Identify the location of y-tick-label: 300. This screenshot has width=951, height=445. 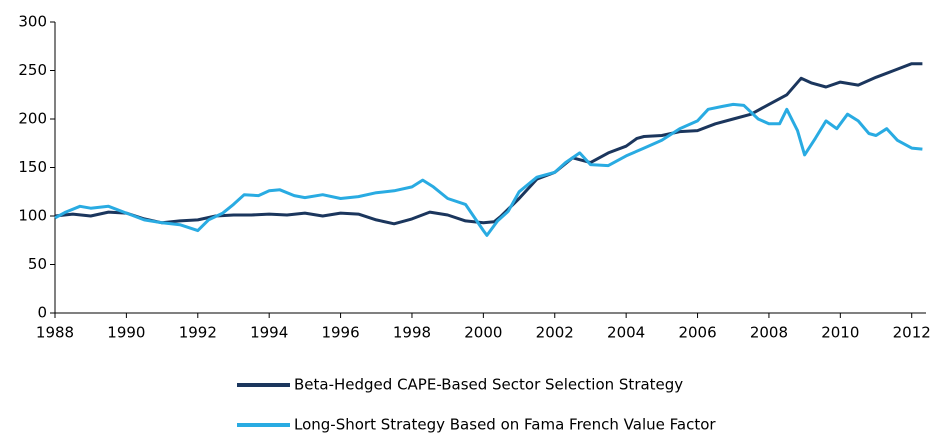
(32, 22).